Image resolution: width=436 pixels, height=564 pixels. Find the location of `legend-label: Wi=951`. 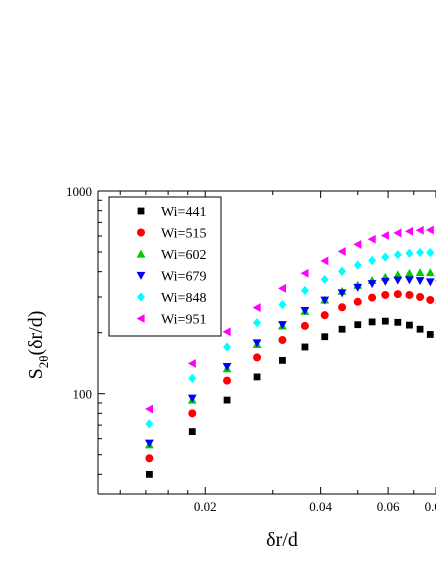

legend-label: Wi=951 is located at coordinates (183, 320).